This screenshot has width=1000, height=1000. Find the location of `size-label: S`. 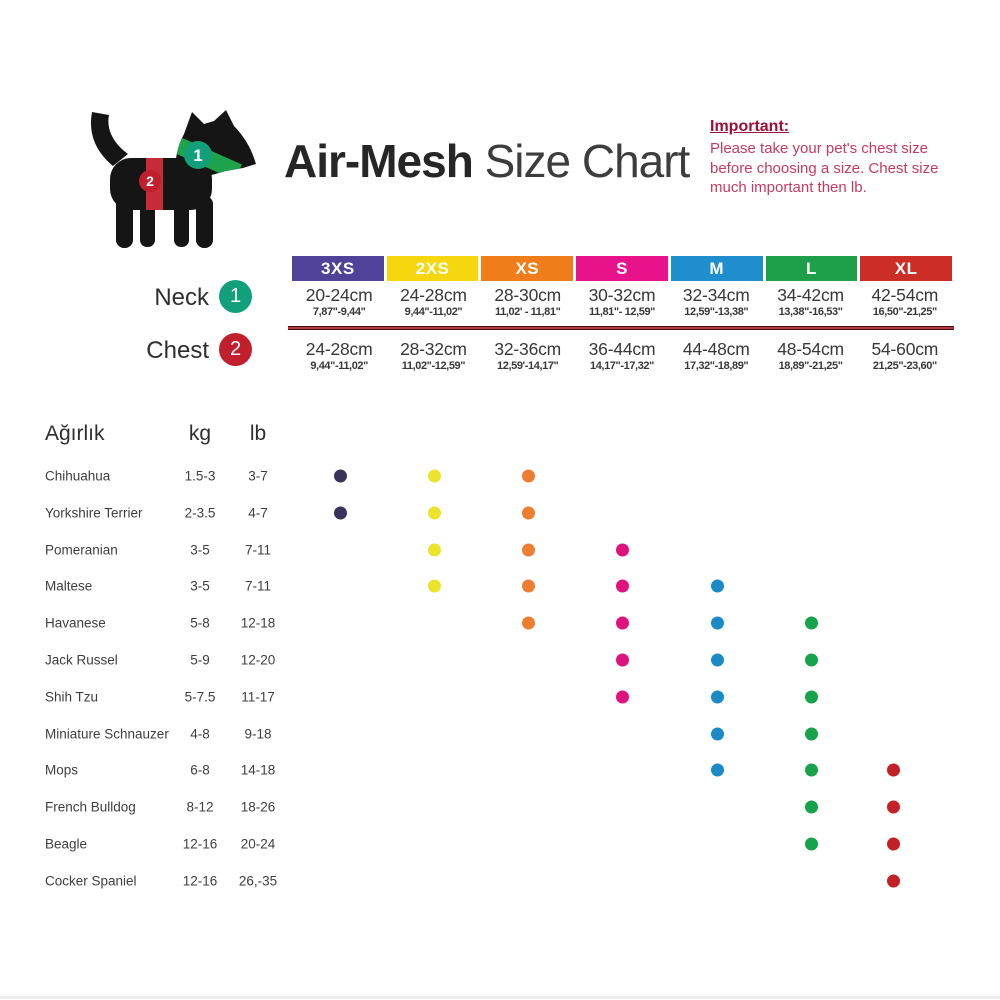

size-label: S is located at coordinates (622, 268).